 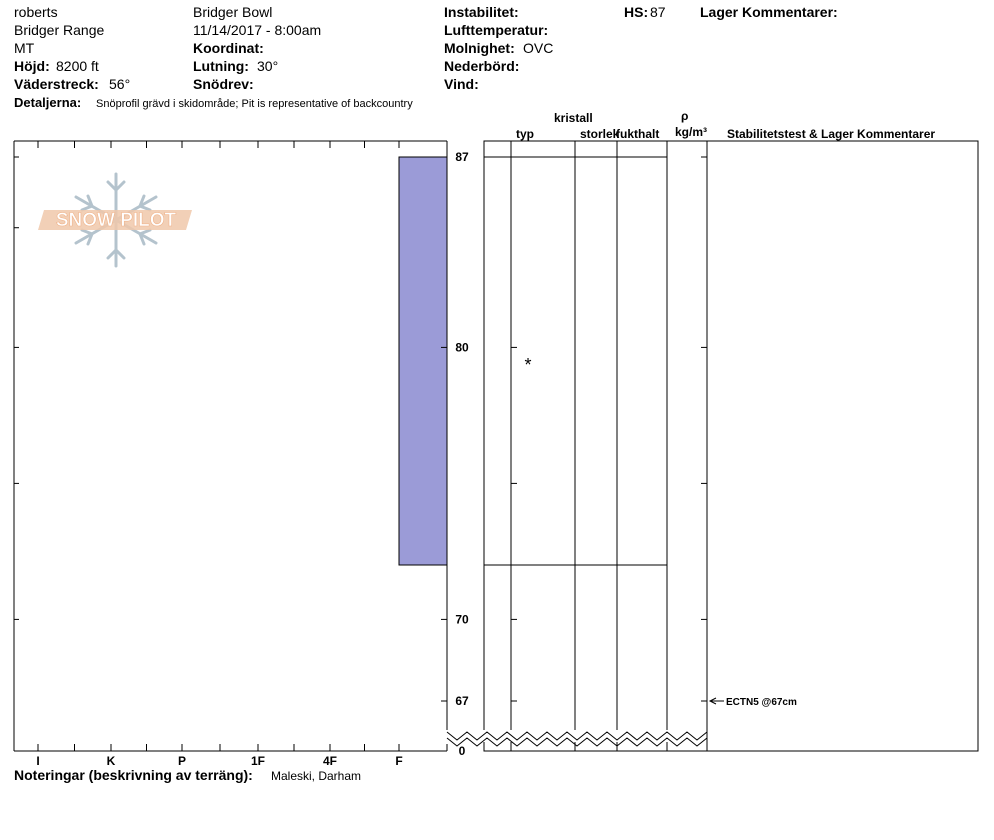 I want to click on hs-label: HS:, so click(x=636, y=12).